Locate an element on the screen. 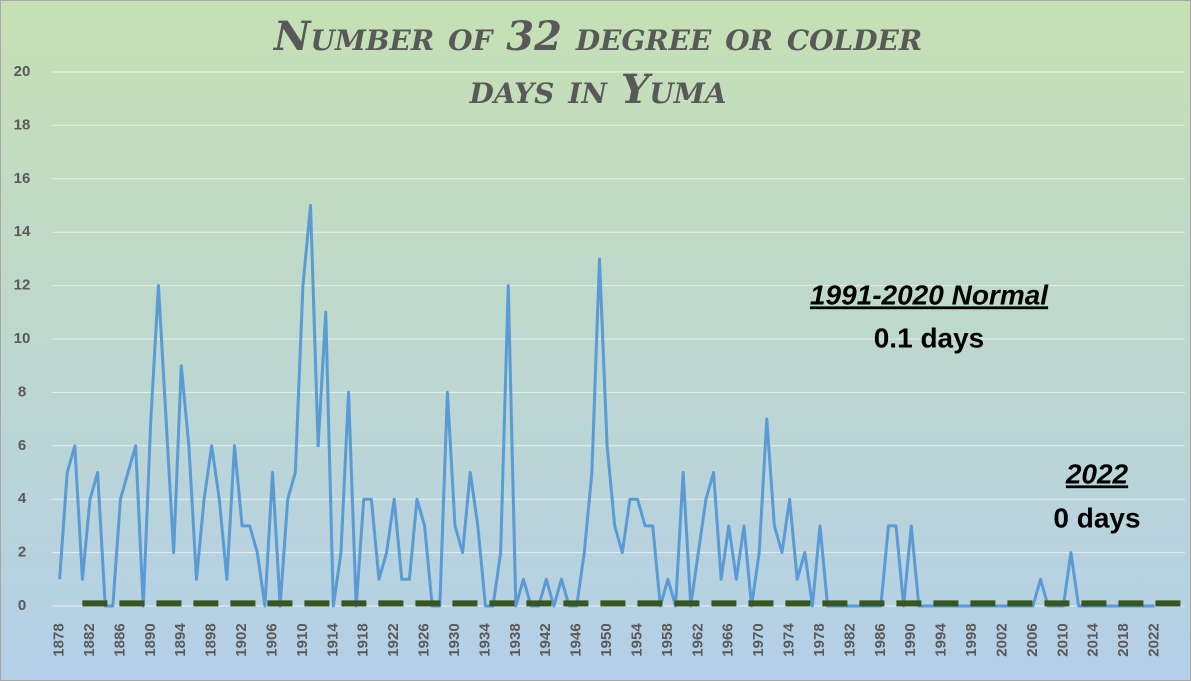 Image resolution: width=1191 pixels, height=681 pixels. x-tick-label: 1954 is located at coordinates (636, 640).